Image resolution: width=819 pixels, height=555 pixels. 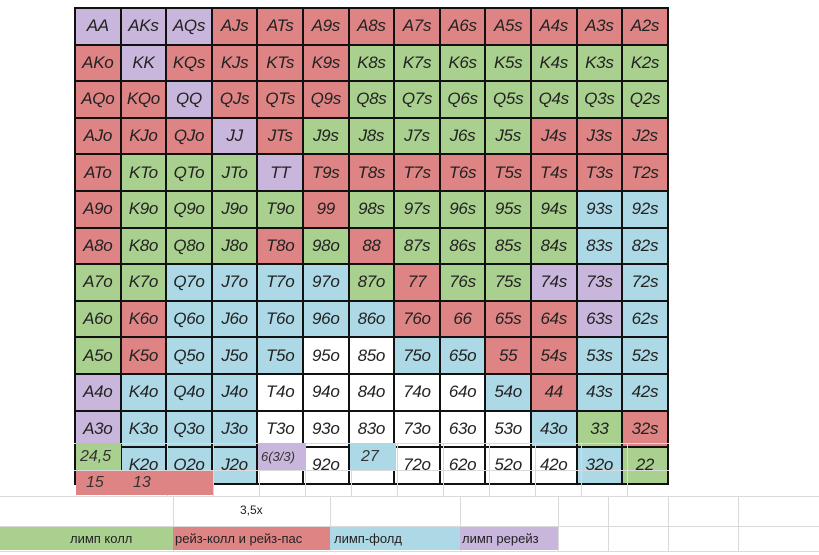 What do you see at coordinates (509, 64) in the screenshot?
I see `hand-cell: K5s` at bounding box center [509, 64].